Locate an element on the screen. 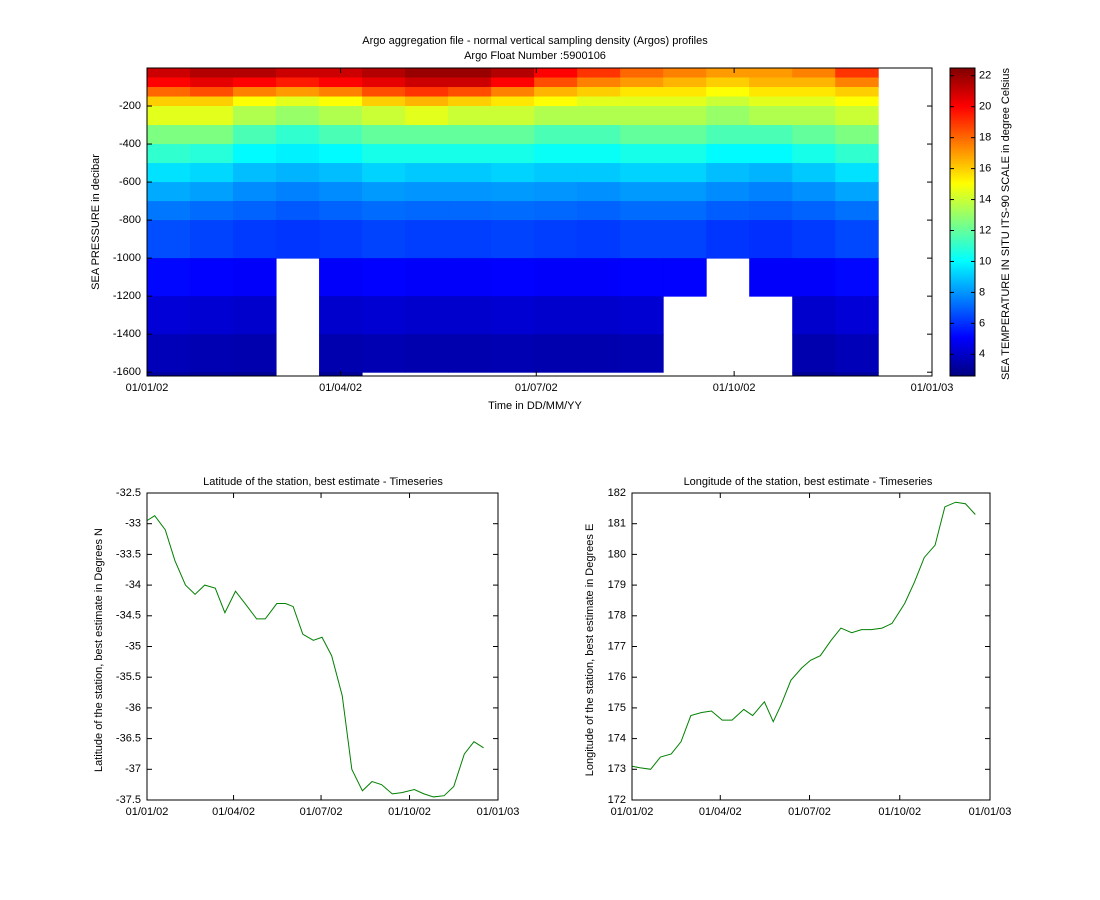 This screenshot has height=900, width=1100. y-tick-label: -32.5 is located at coordinates (128, 493).